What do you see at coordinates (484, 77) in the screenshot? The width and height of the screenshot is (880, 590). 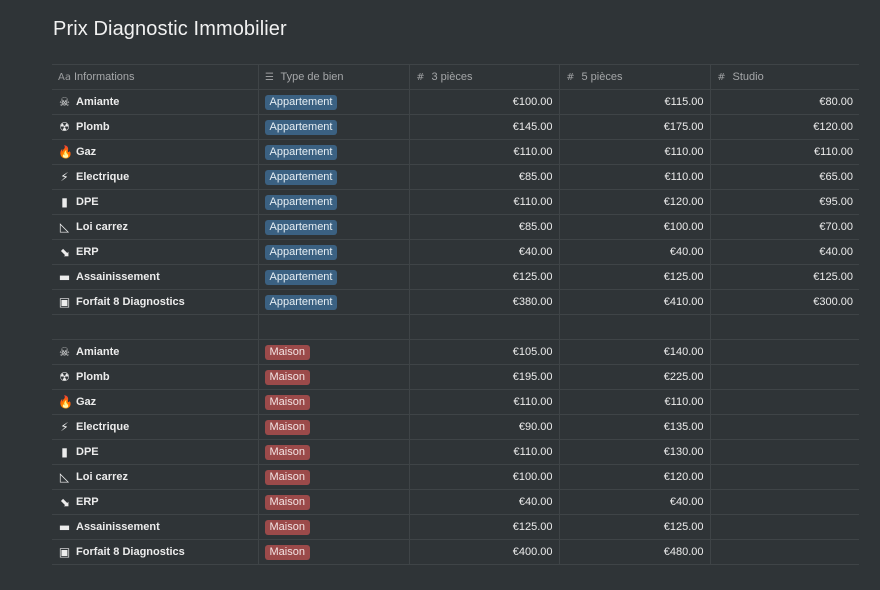 I see `column-header-3-pieces: #3 pièces` at bounding box center [484, 77].